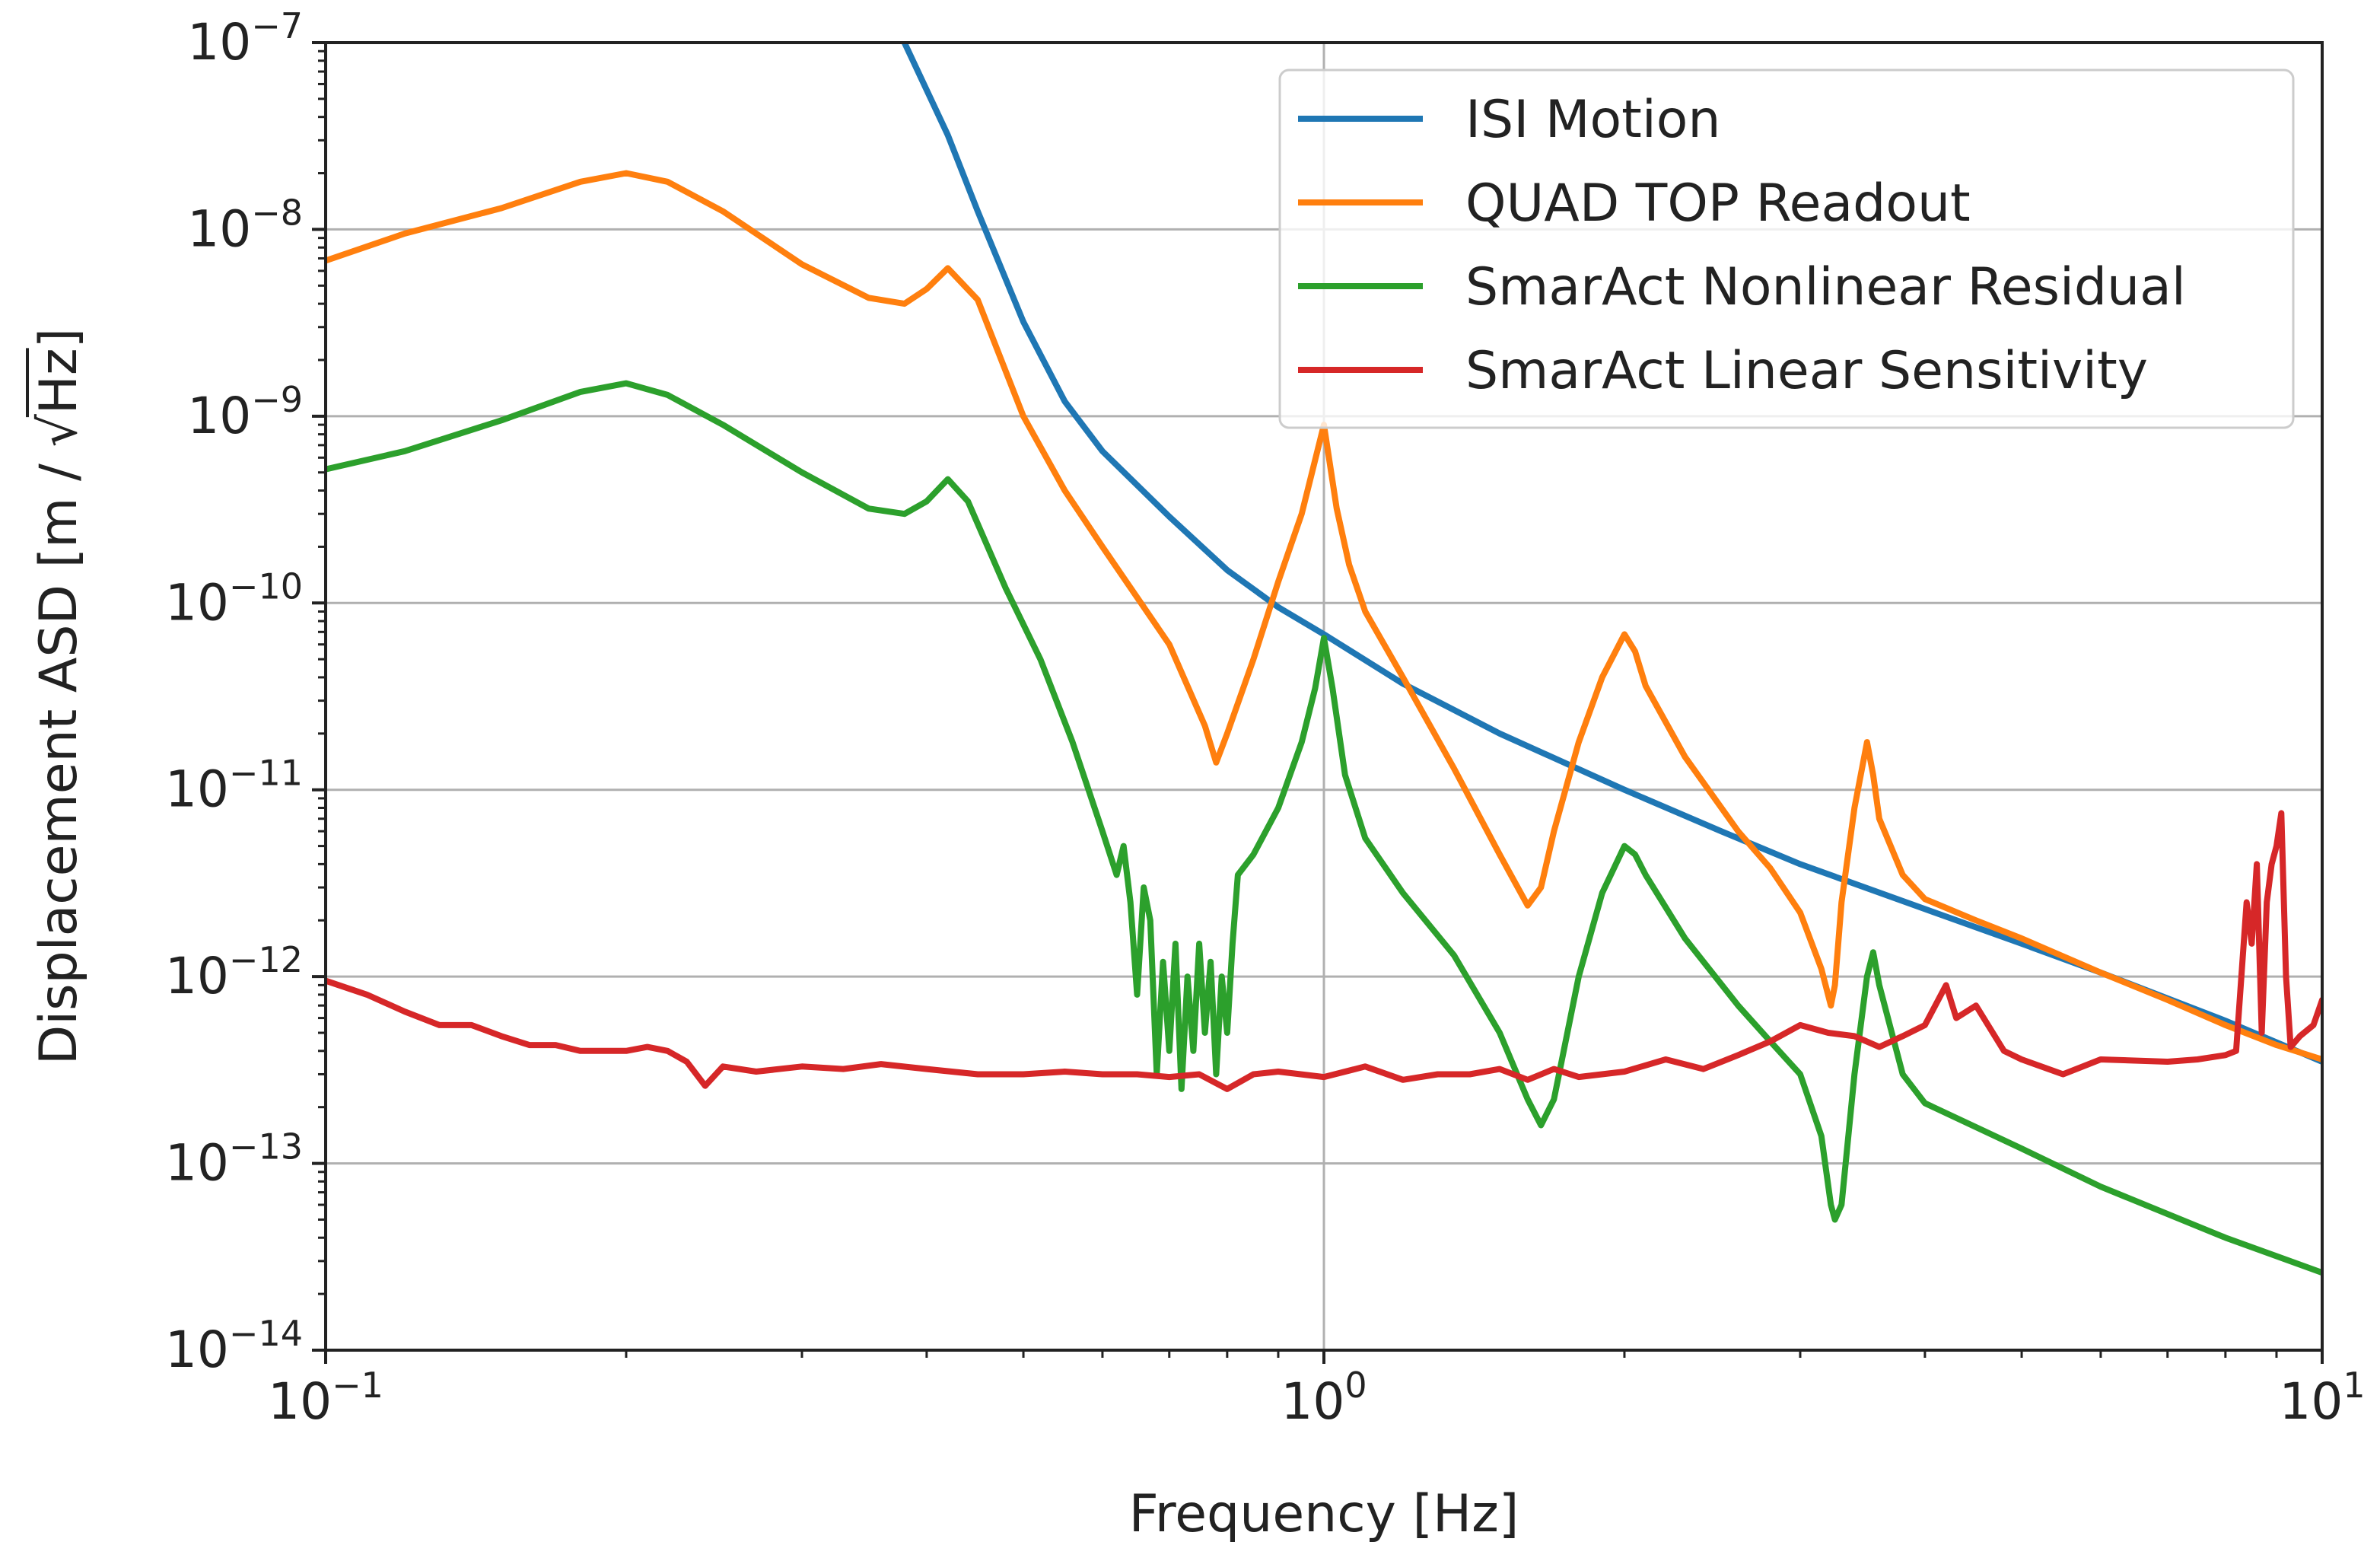 This screenshot has height=1545, width=2380. I want to click on y-axis-label: Displacement ASD [m / √Hz], so click(59, 696).